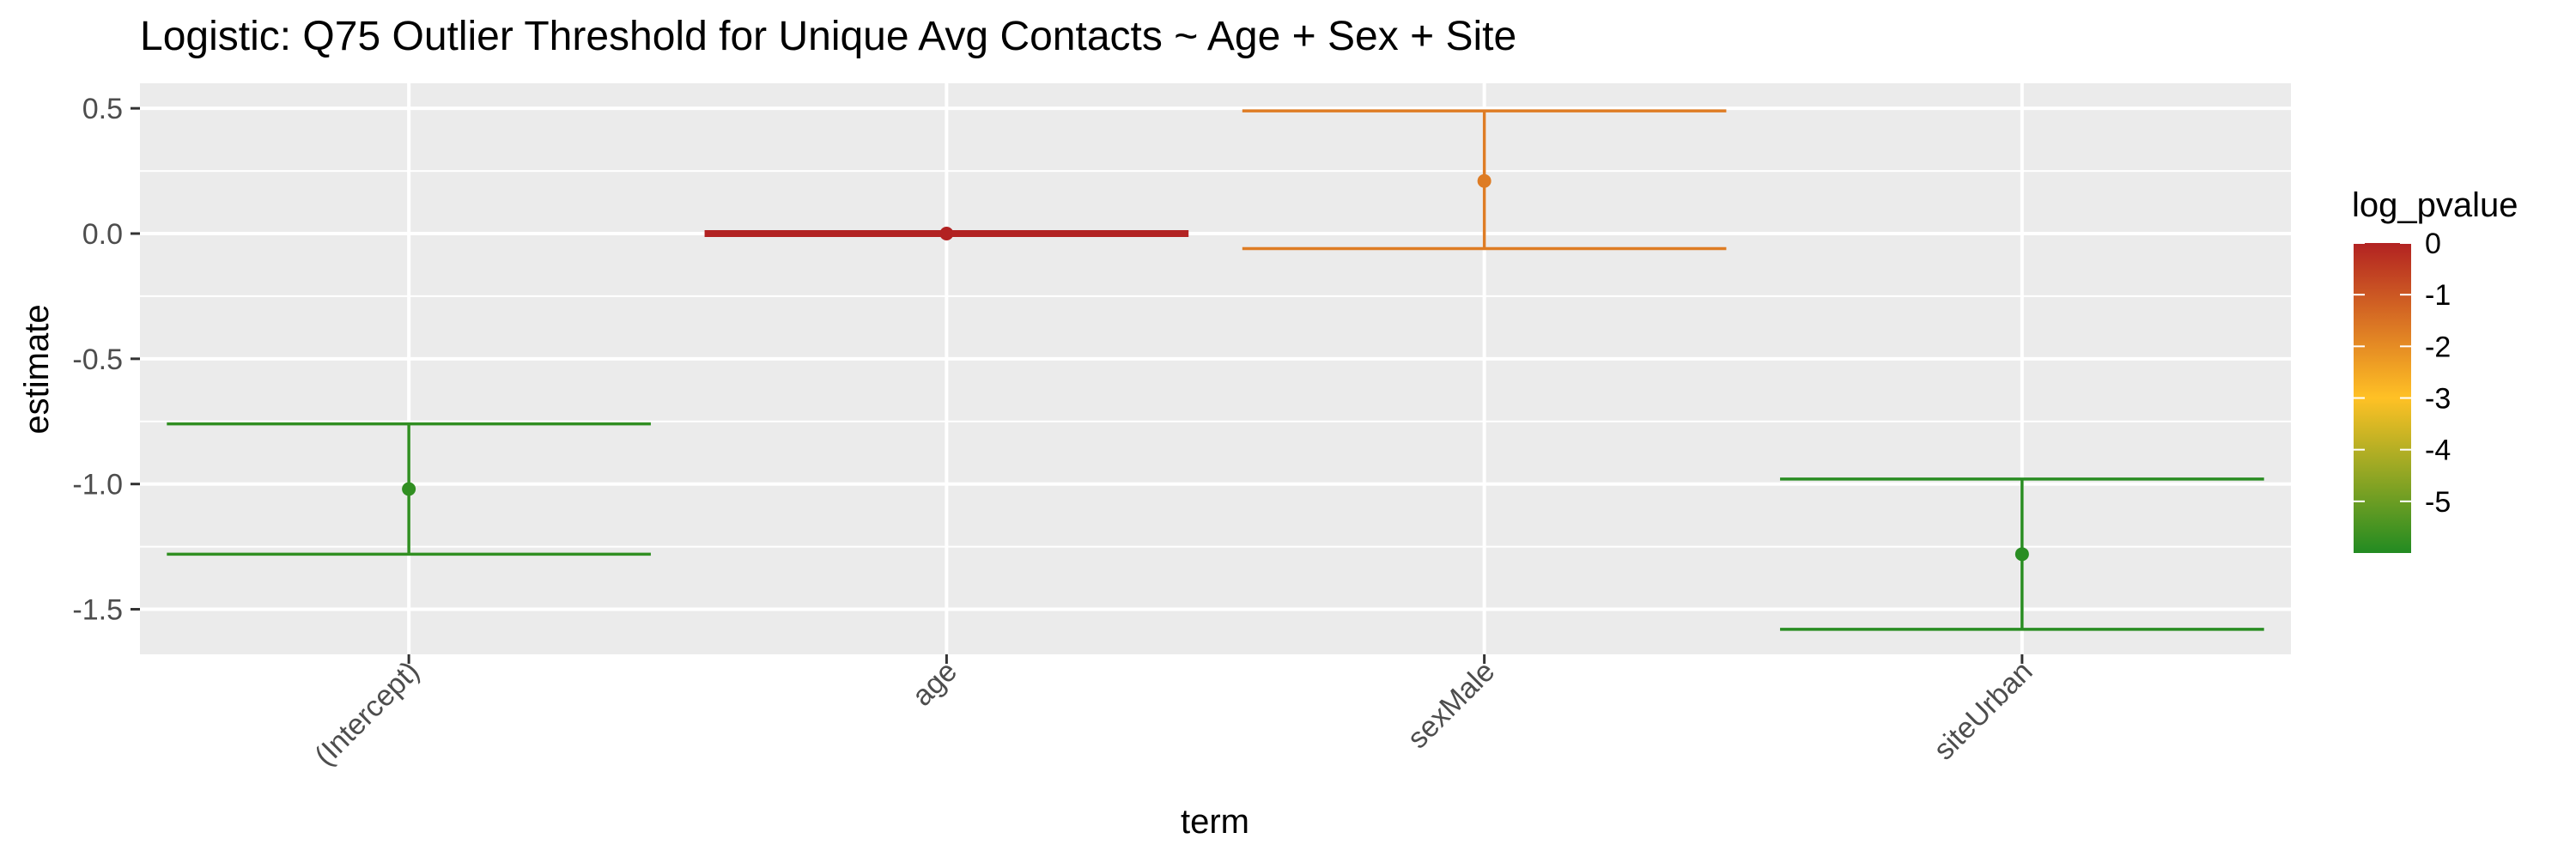 This screenshot has width=2576, height=863. I want to click on x-tick-label: sexMale, so click(1451, 705).